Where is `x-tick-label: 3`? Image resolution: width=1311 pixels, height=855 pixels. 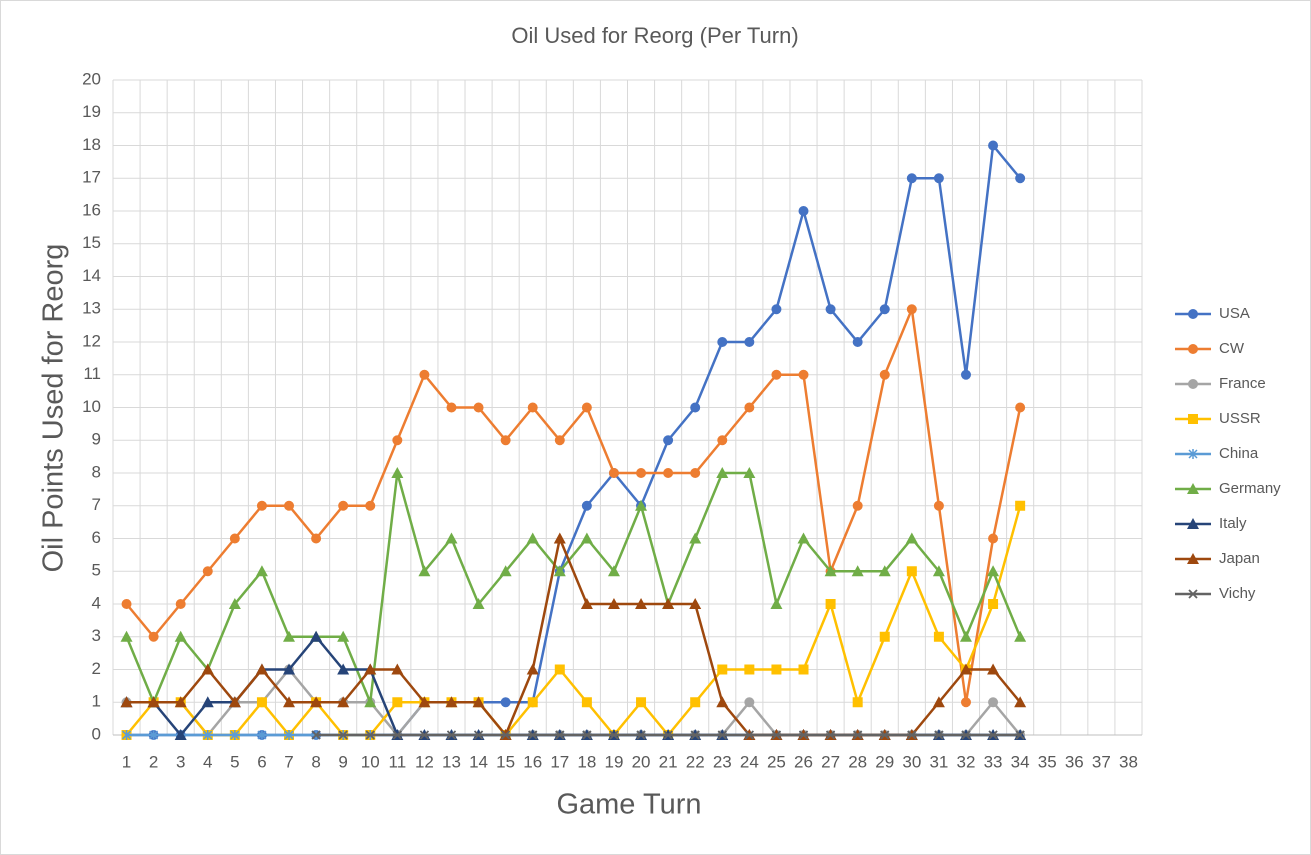 x-tick-label: 3 is located at coordinates (180, 761).